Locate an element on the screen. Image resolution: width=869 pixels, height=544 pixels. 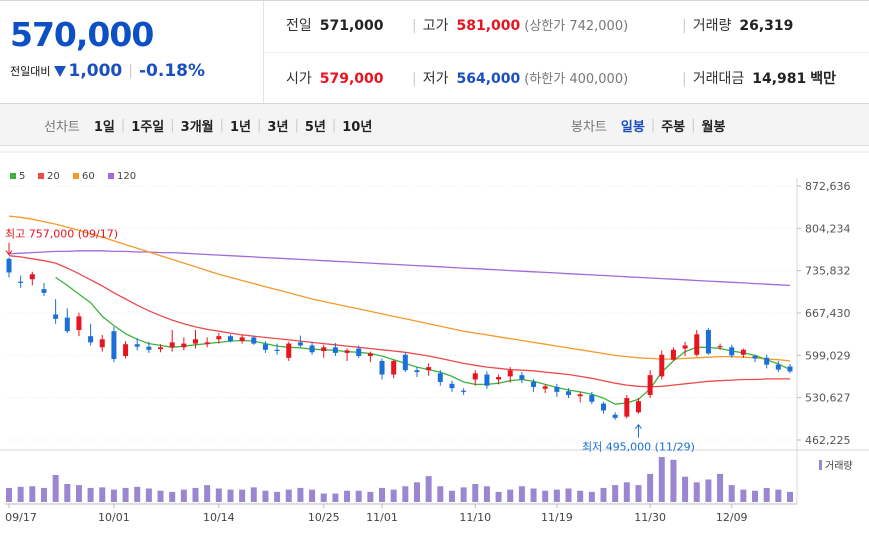
x-tick-label: 09/17 is located at coordinates (21, 517).